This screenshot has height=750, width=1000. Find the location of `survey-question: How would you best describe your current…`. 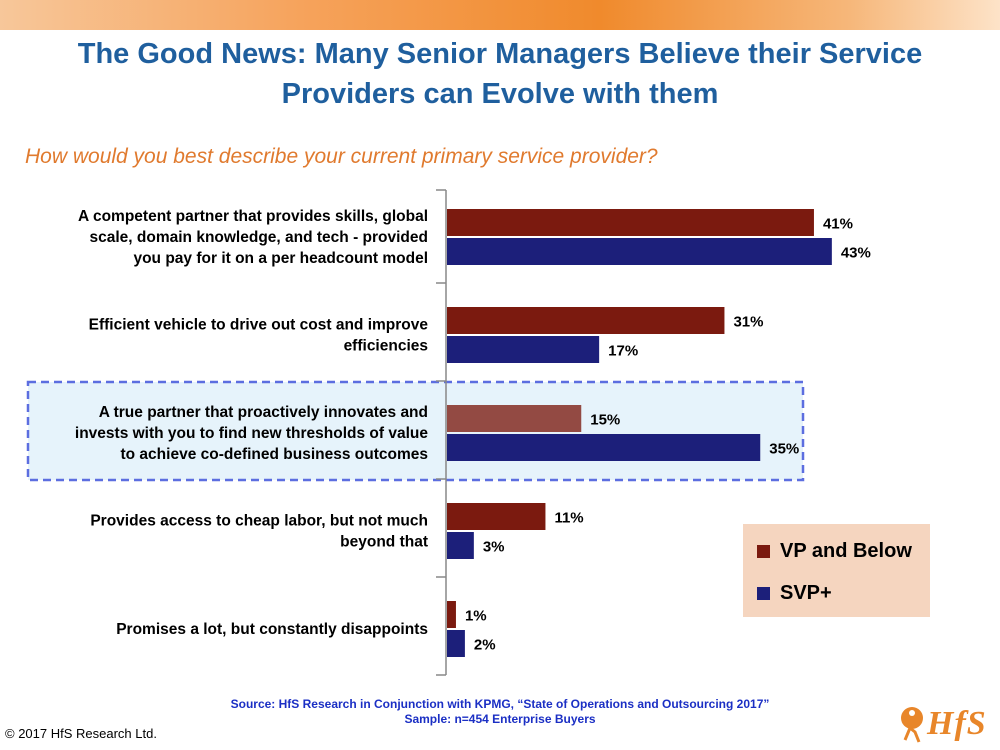

survey-question: How would you best describe your current… is located at coordinates (341, 156).